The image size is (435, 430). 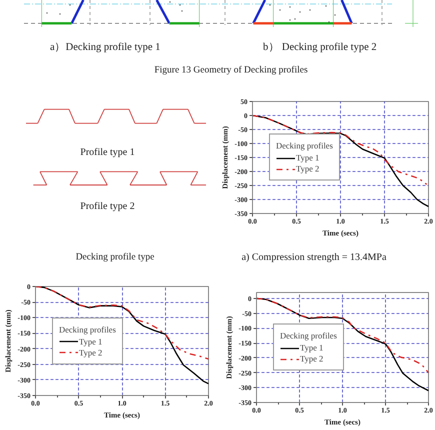 What do you see at coordinates (231, 70) in the screenshot?
I see `text: Figure 13 Geometry of Decking profiles` at bounding box center [231, 70].